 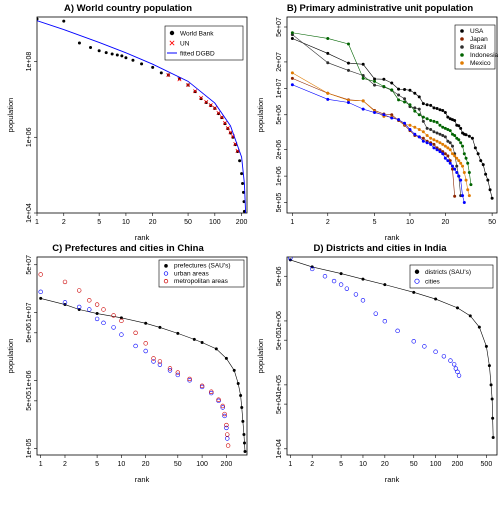 I want to click on y-tick-label: 5e+05, so click(x=279, y=203).